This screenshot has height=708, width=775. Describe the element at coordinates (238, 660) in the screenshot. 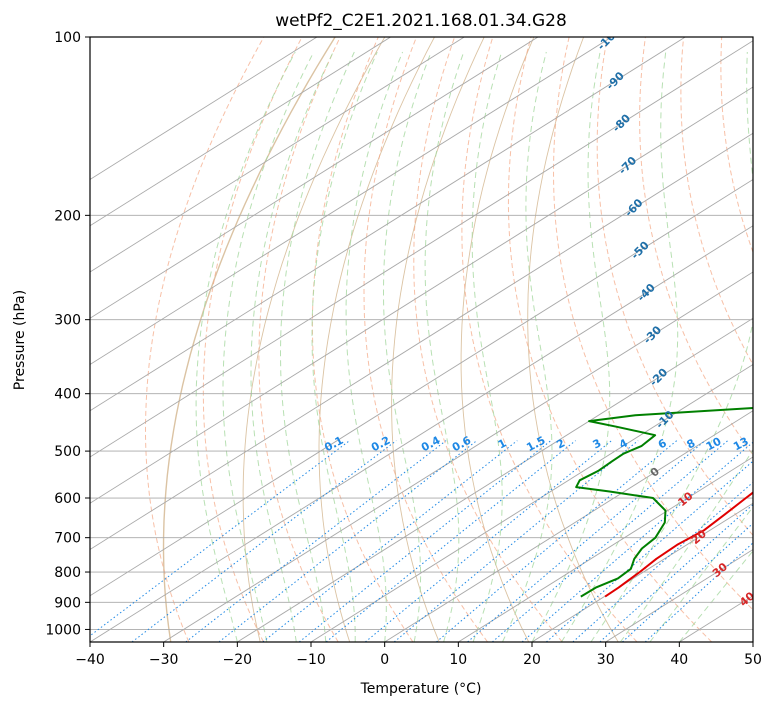

I see `x-tick-label: −20` at that location.